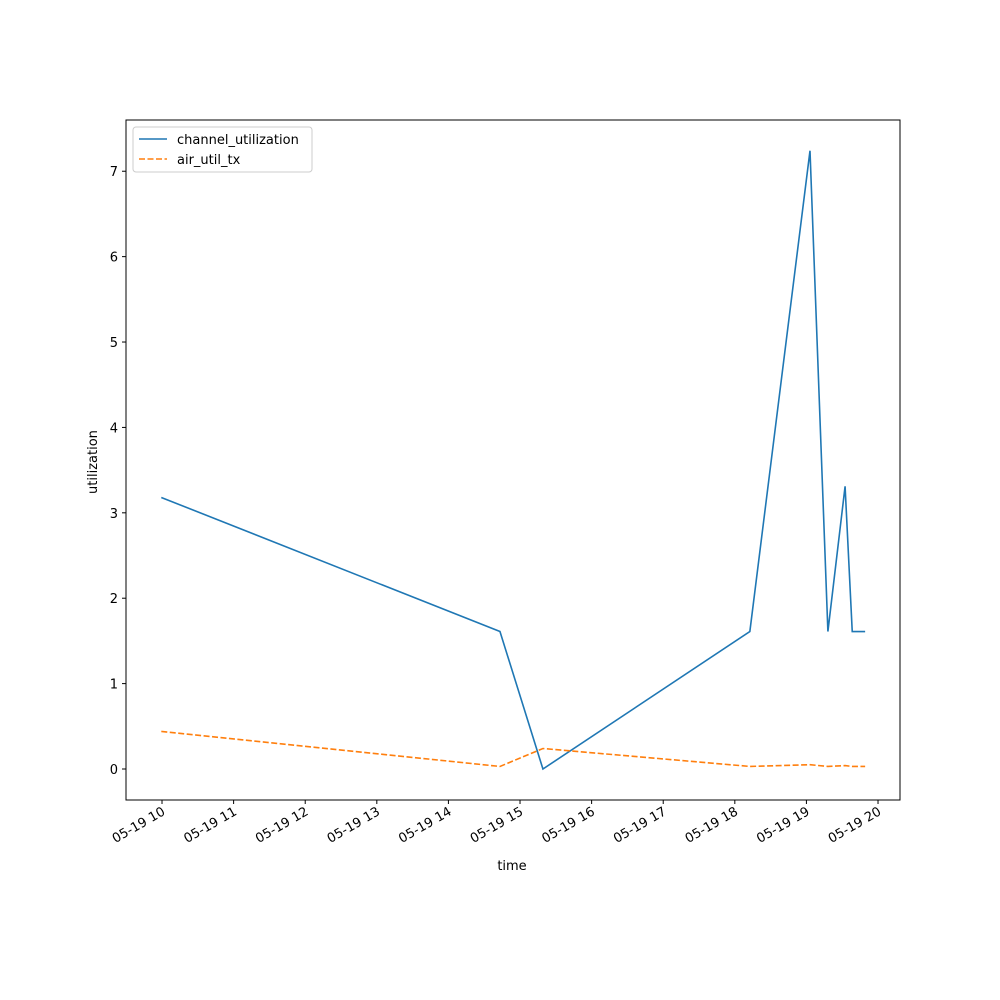 This screenshot has height=1000, width=1000. What do you see at coordinates (114, 514) in the screenshot?
I see `y-tick-label: 3` at bounding box center [114, 514].